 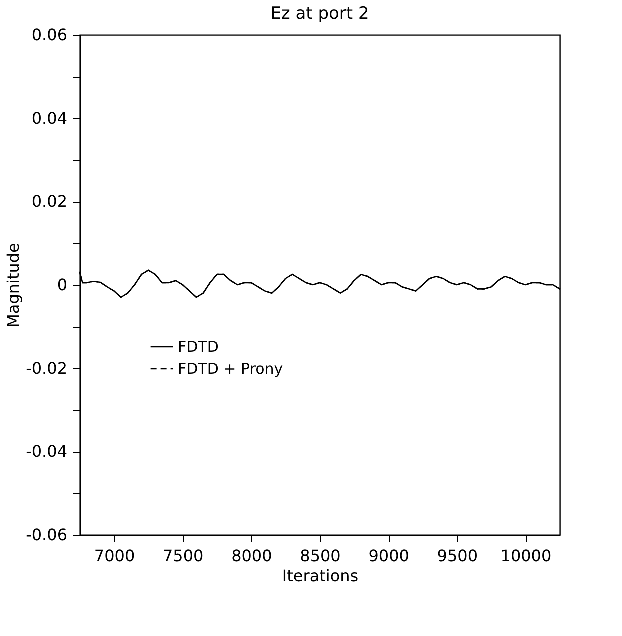 What do you see at coordinates (320, 576) in the screenshot?
I see `x-axis-title: Iterations` at bounding box center [320, 576].